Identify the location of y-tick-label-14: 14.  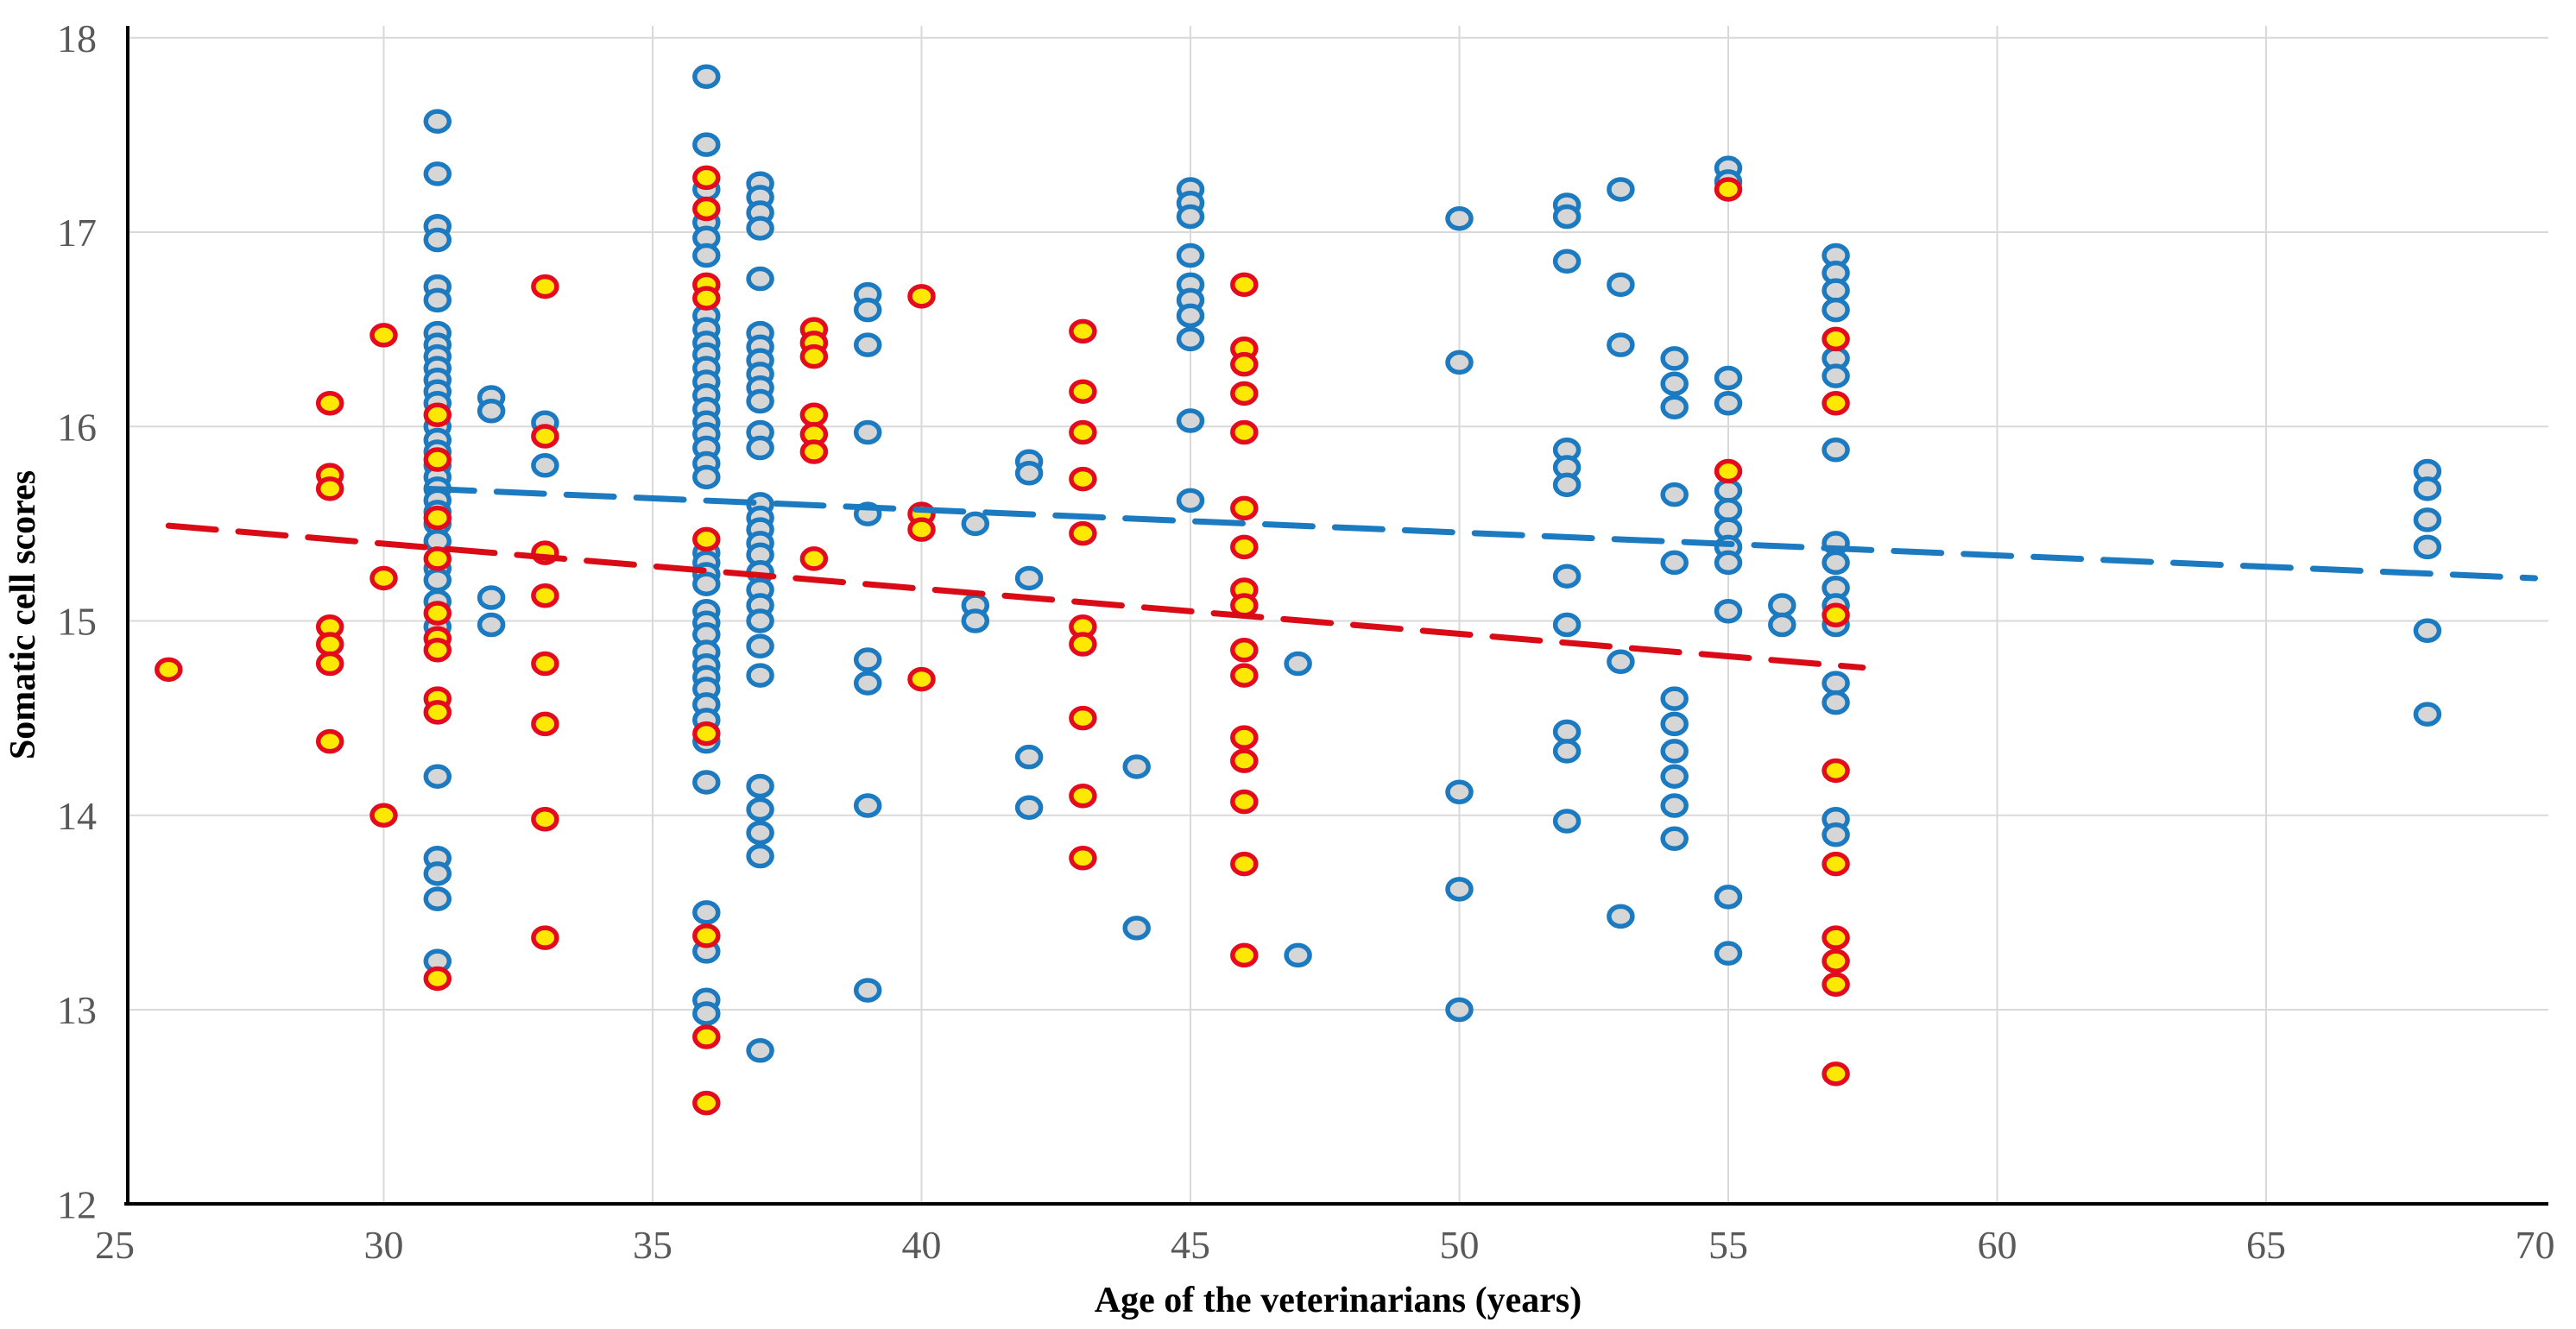
(77, 816).